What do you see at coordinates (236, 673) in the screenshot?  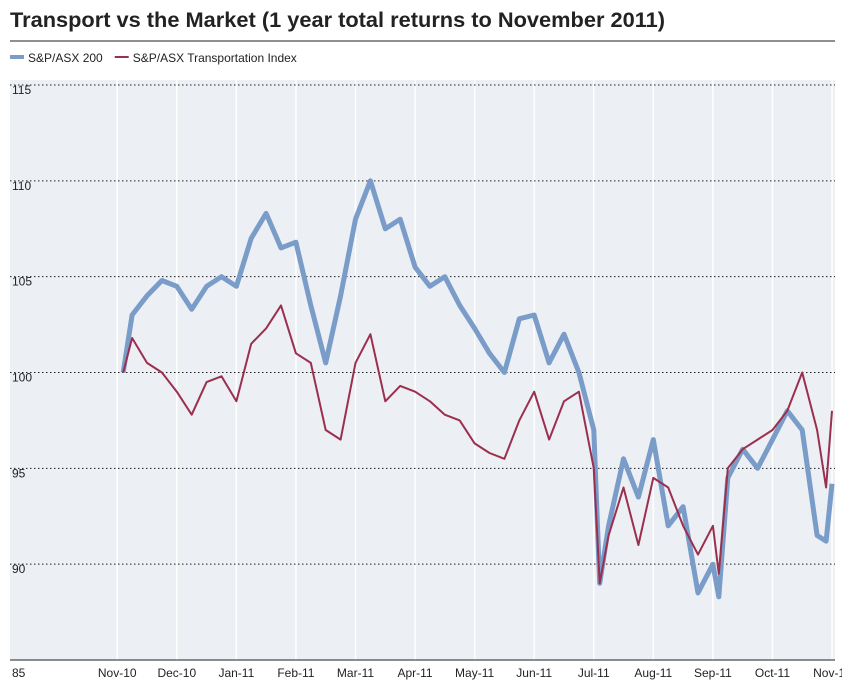 I see `x-tick-label: Jan-11` at bounding box center [236, 673].